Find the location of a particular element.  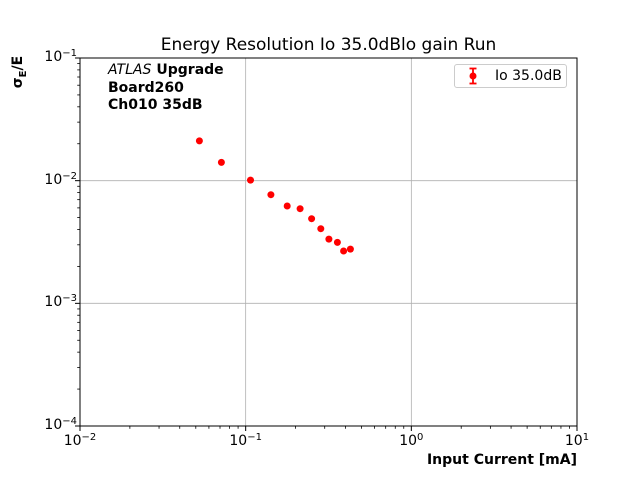

y-axis-label-subscript: E is located at coordinates (23, 74).